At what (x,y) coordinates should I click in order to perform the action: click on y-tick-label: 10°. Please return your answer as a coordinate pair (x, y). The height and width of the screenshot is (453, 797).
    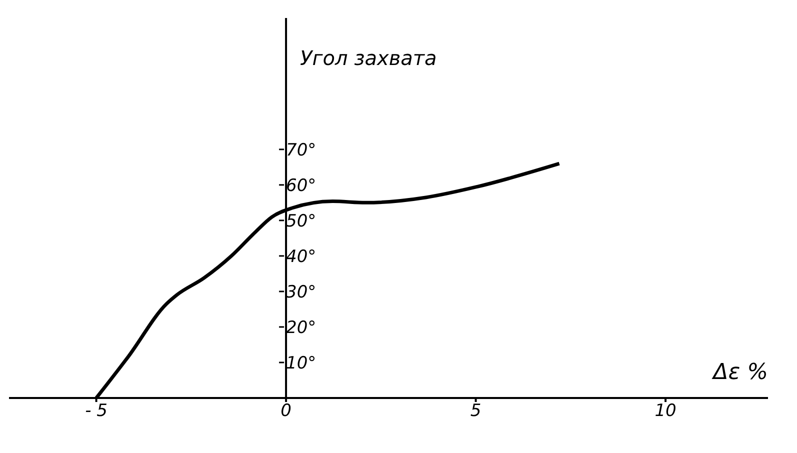
    Looking at the image, I should click on (301, 363).